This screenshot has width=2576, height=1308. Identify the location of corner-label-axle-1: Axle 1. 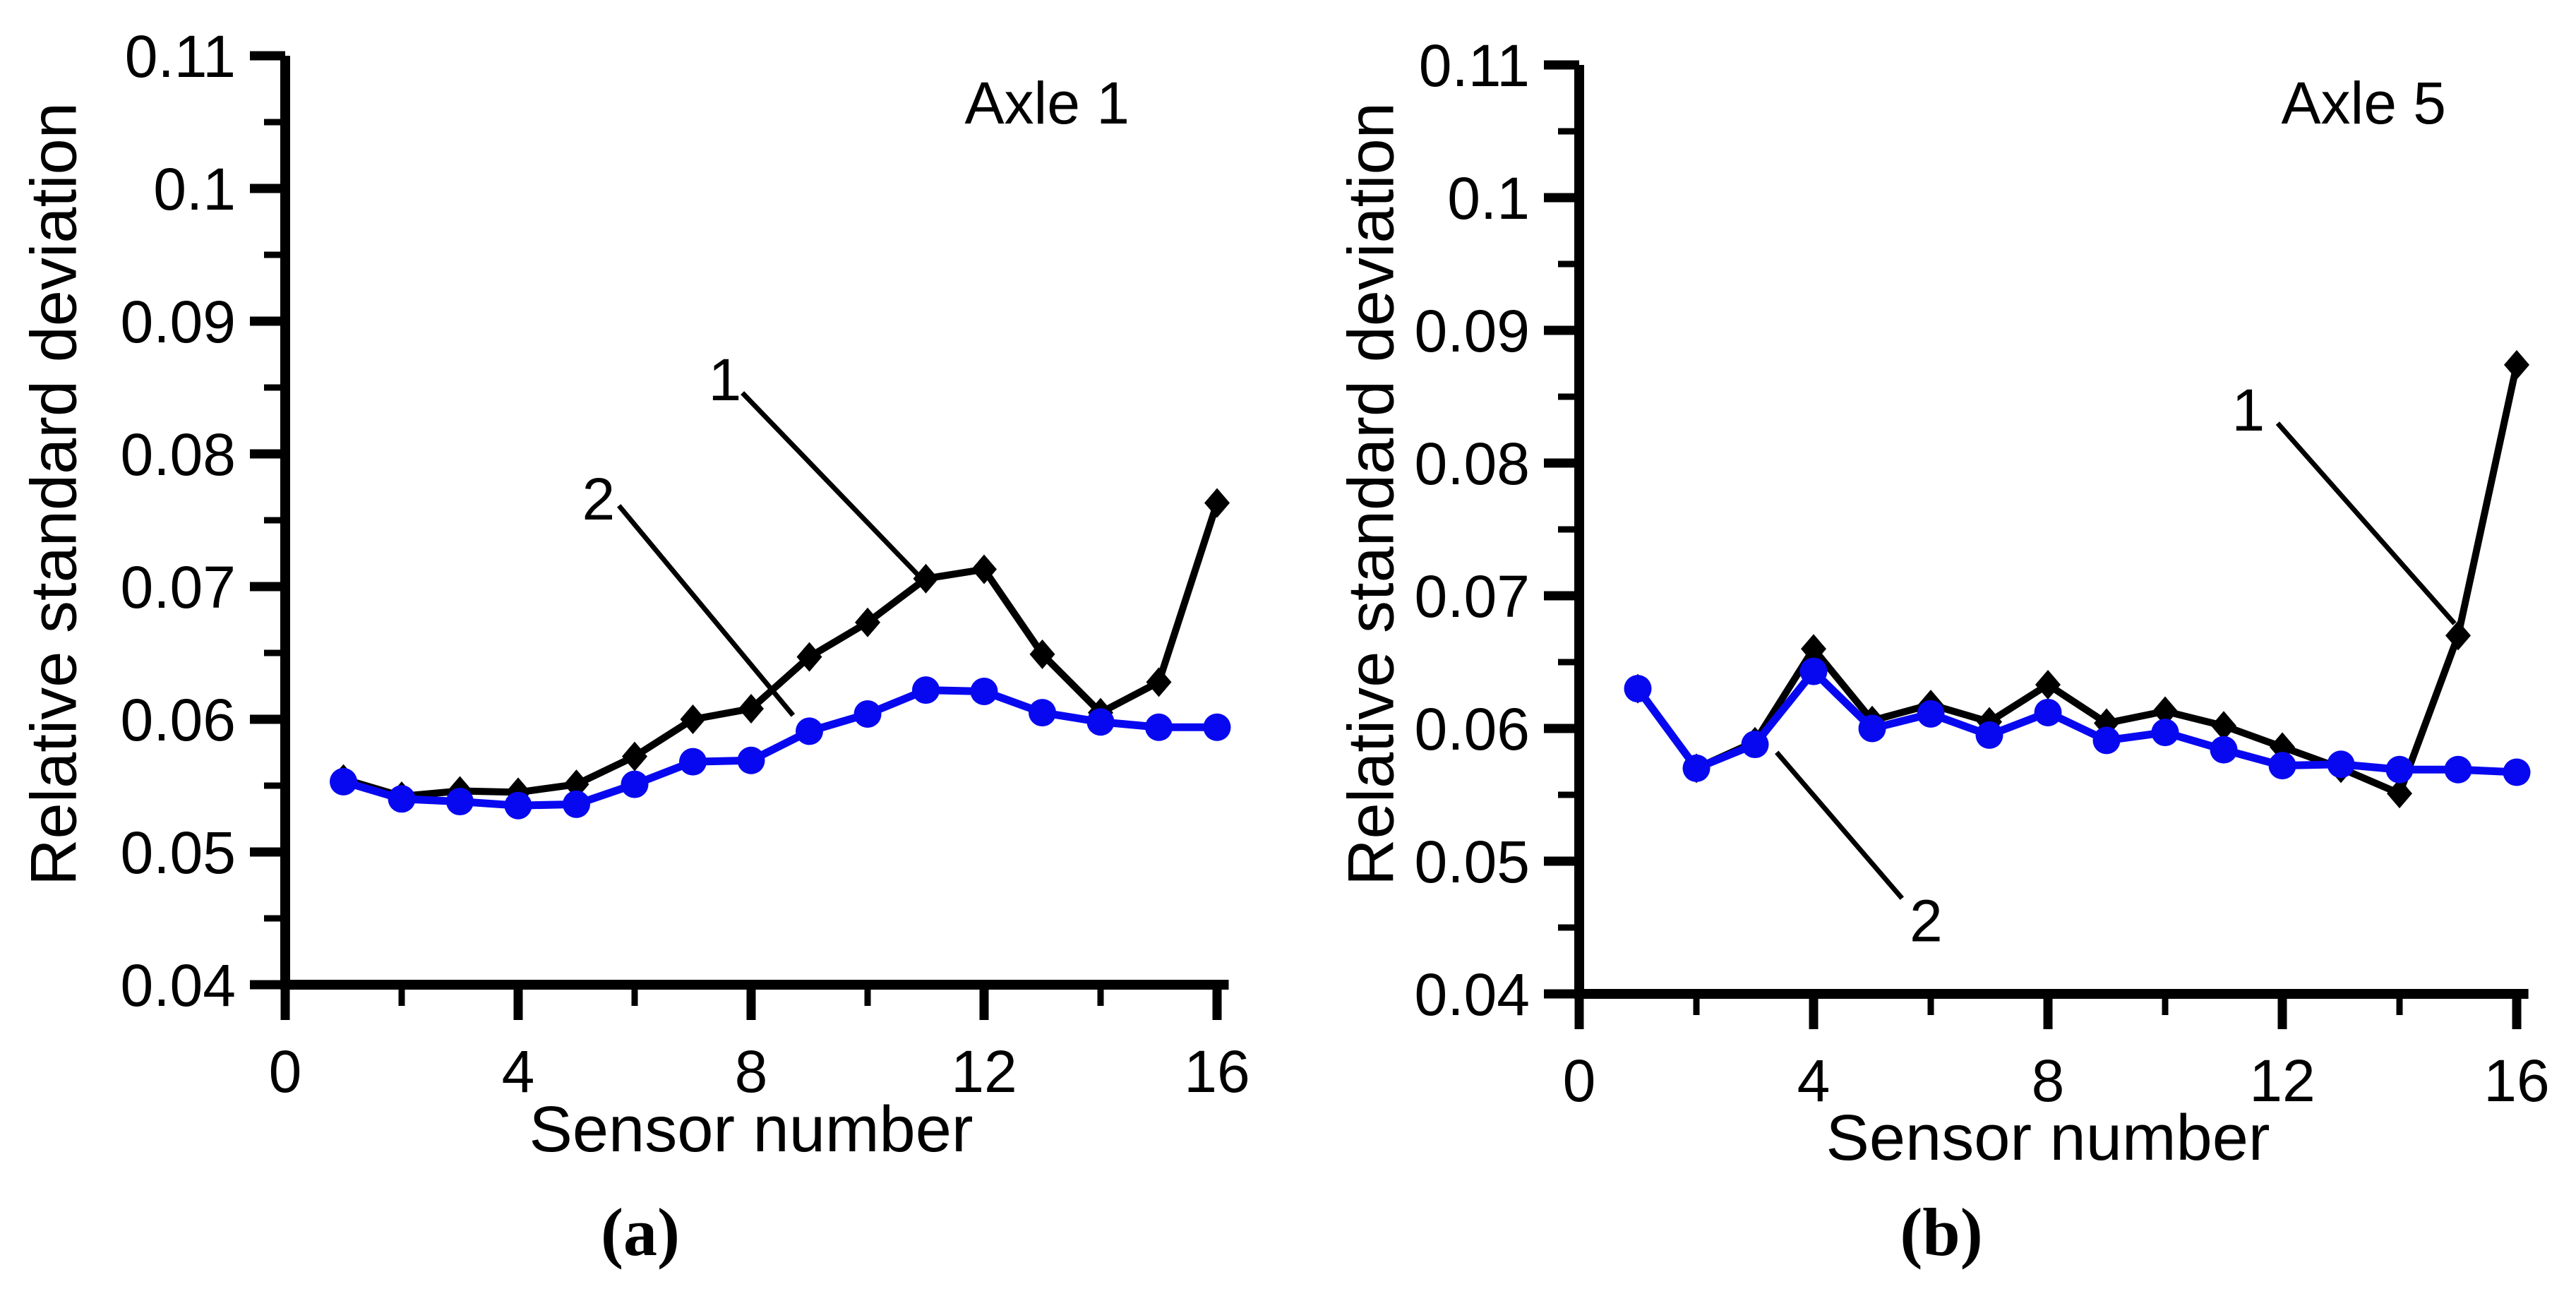
(1047, 103).